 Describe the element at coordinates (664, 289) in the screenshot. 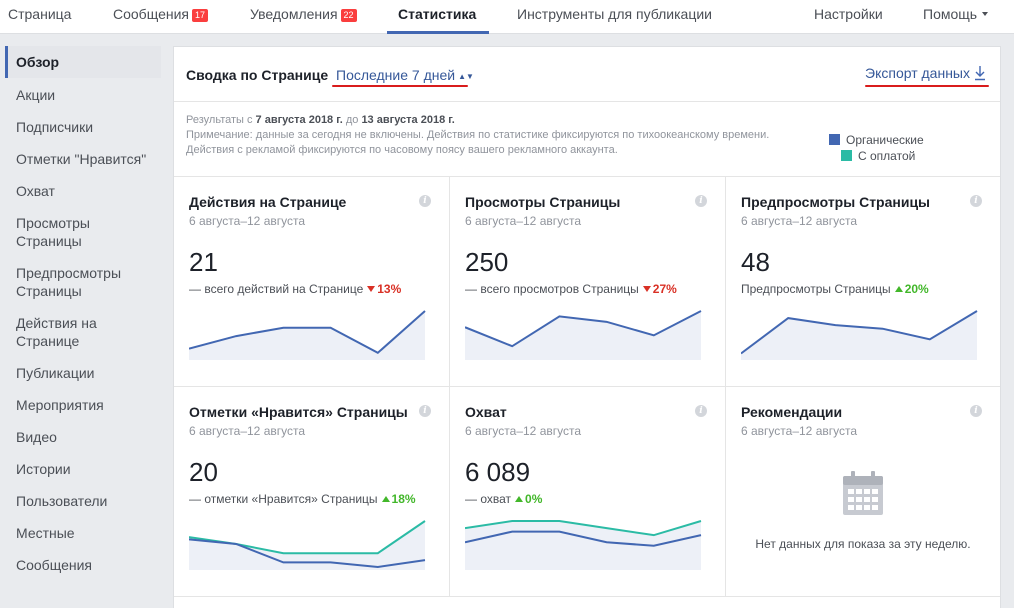

I see `card-change: 27%` at that location.